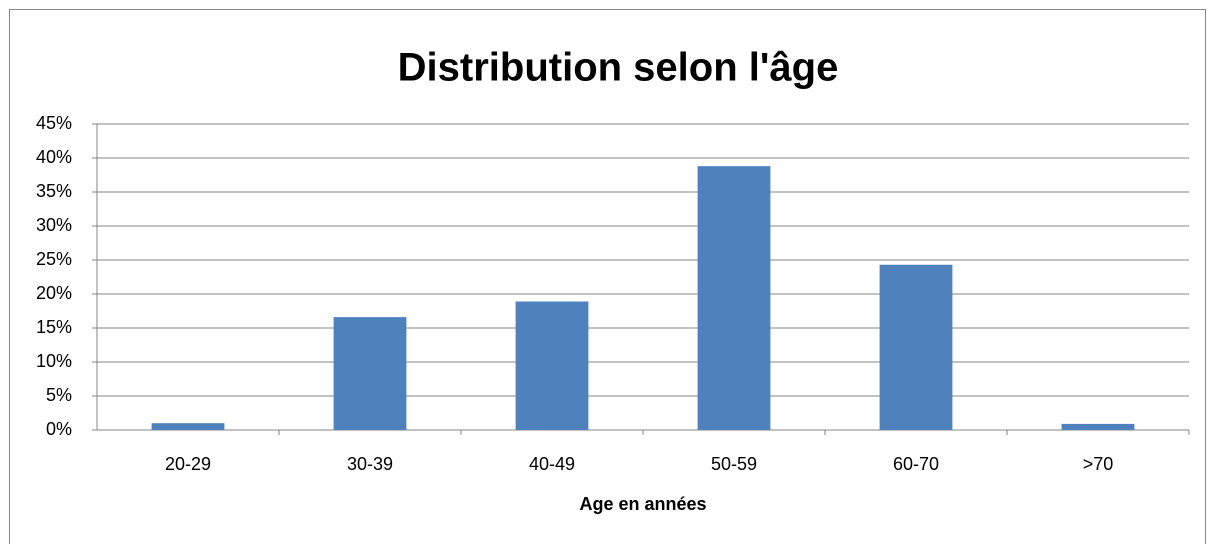 Image resolution: width=1208 pixels, height=544 pixels. Describe the element at coordinates (54, 293) in the screenshot. I see `y-tick-label: 20%` at that location.